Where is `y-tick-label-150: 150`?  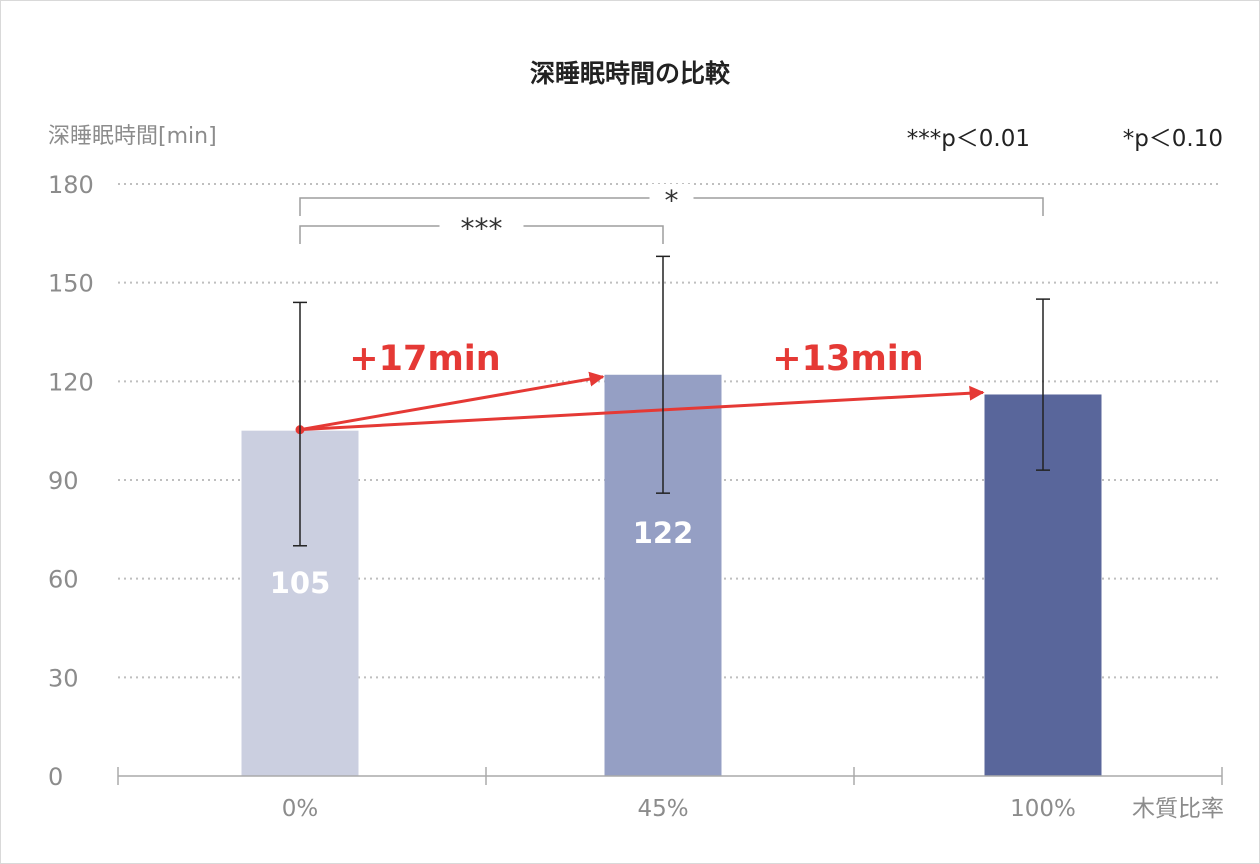 y-tick-label-150: 150 is located at coordinates (71, 284).